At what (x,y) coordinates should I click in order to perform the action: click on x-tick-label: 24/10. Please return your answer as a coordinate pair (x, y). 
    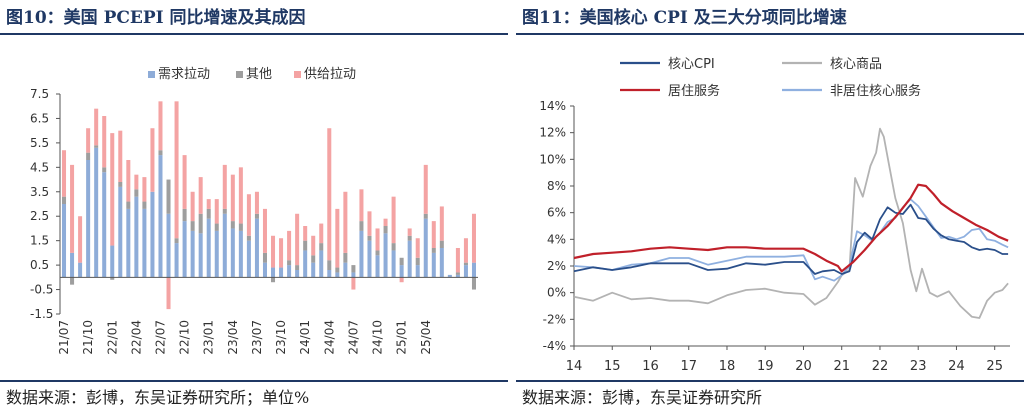
    Looking at the image, I should click on (378, 337).